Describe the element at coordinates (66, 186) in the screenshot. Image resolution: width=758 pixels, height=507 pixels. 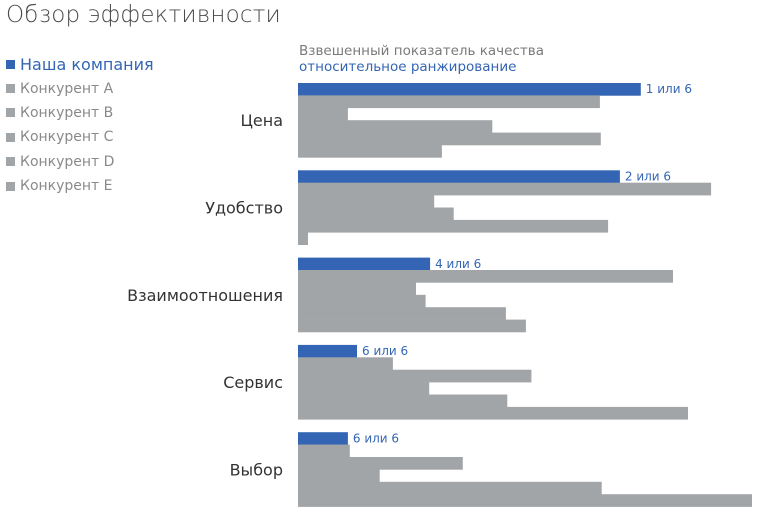
I see `legend-label: Конкурент E` at that location.